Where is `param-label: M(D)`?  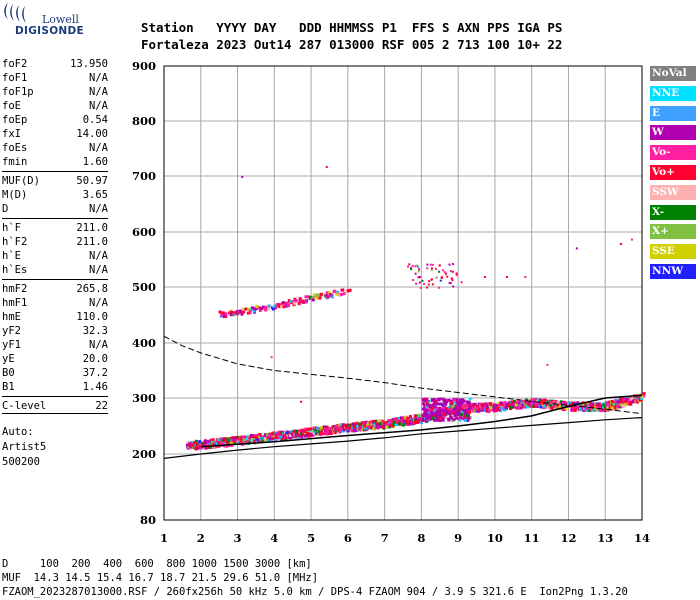
param-label: M(D) is located at coordinates (15, 195).